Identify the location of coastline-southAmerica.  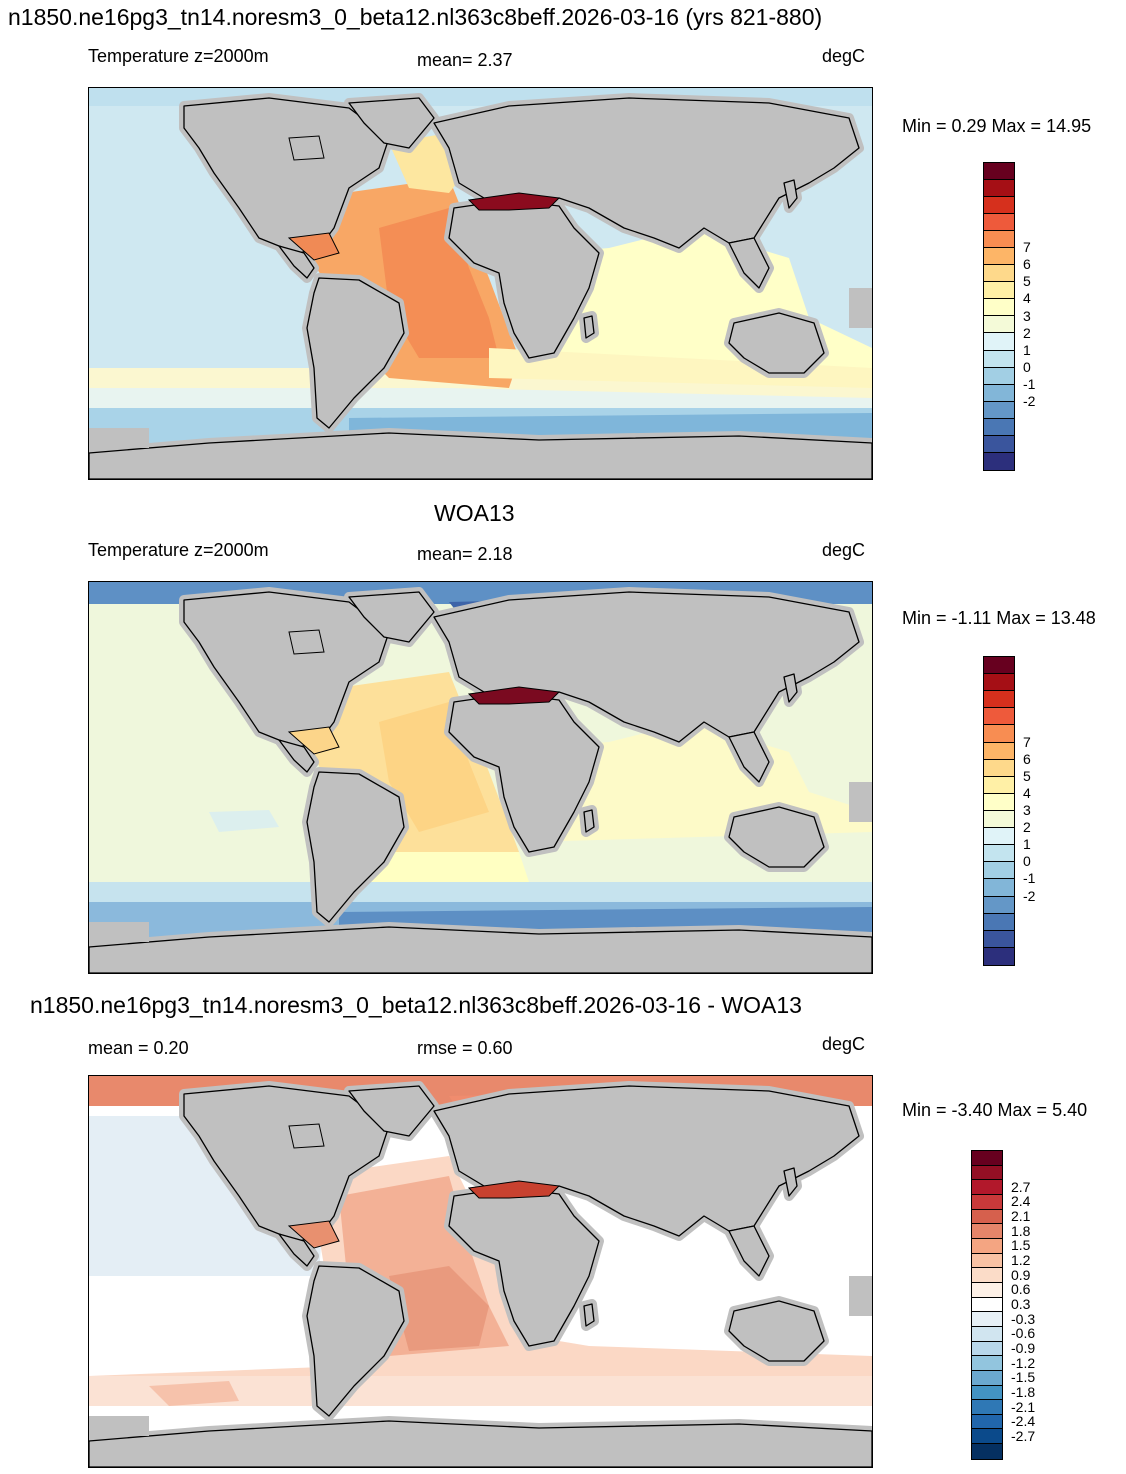
(355, 1341).